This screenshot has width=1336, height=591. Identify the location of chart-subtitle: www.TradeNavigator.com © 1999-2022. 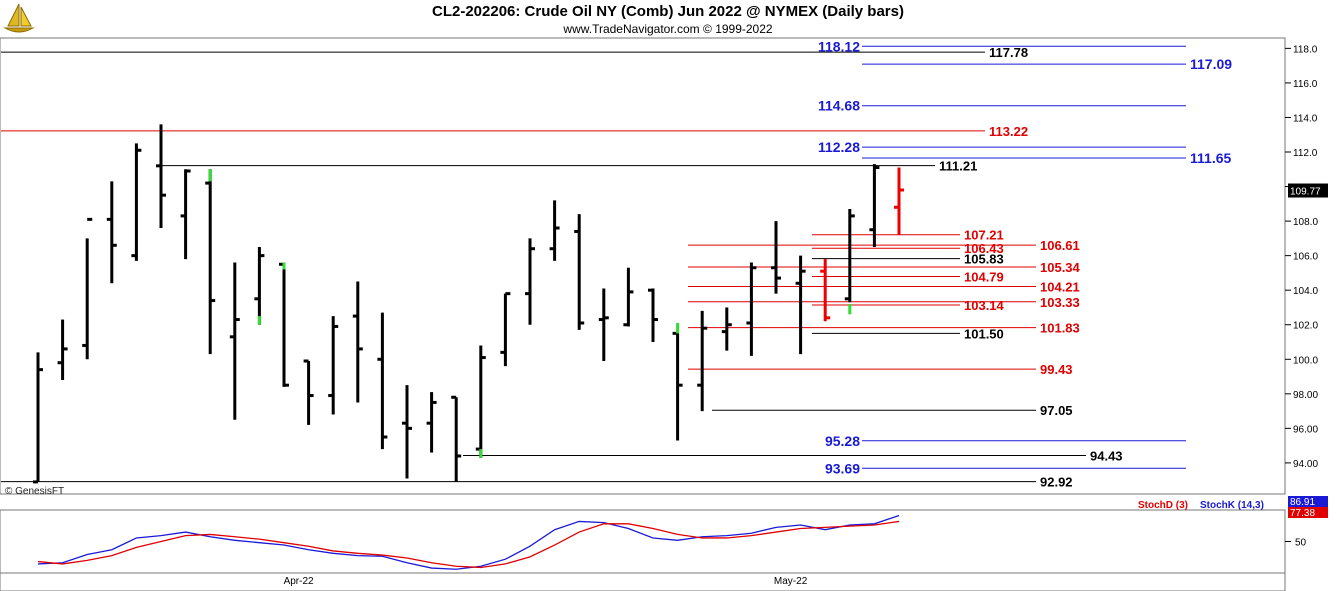
(668, 29).